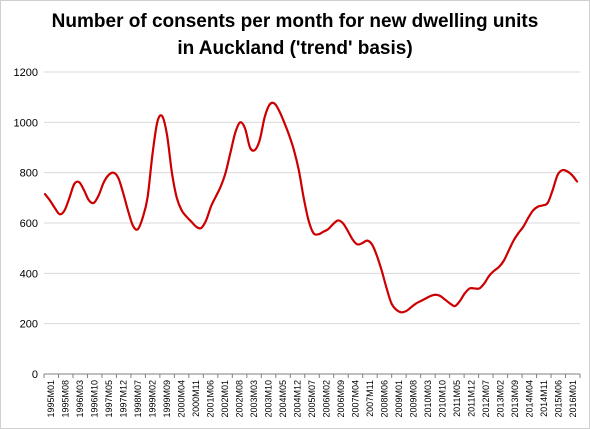  I want to click on chart-title-line-2: in Auckland ('trend' basis), so click(295, 48).